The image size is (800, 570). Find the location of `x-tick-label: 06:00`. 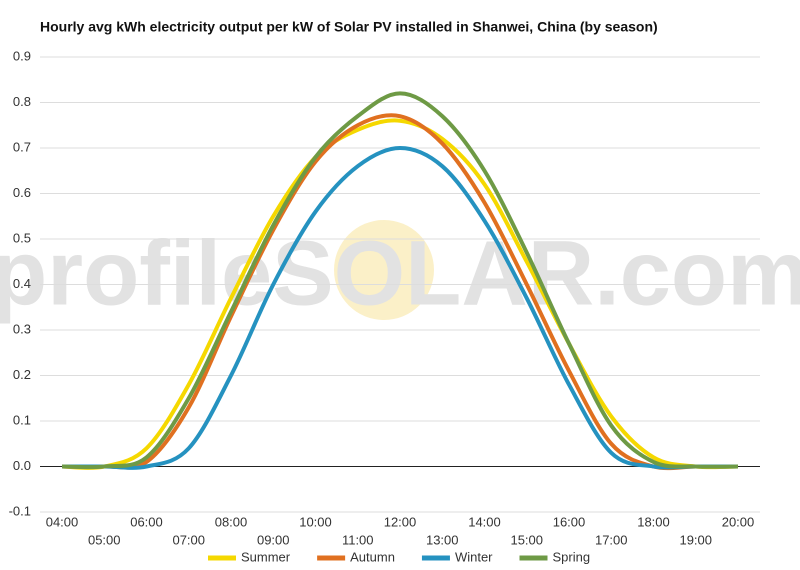

x-tick-label: 06:00 is located at coordinates (146, 521).